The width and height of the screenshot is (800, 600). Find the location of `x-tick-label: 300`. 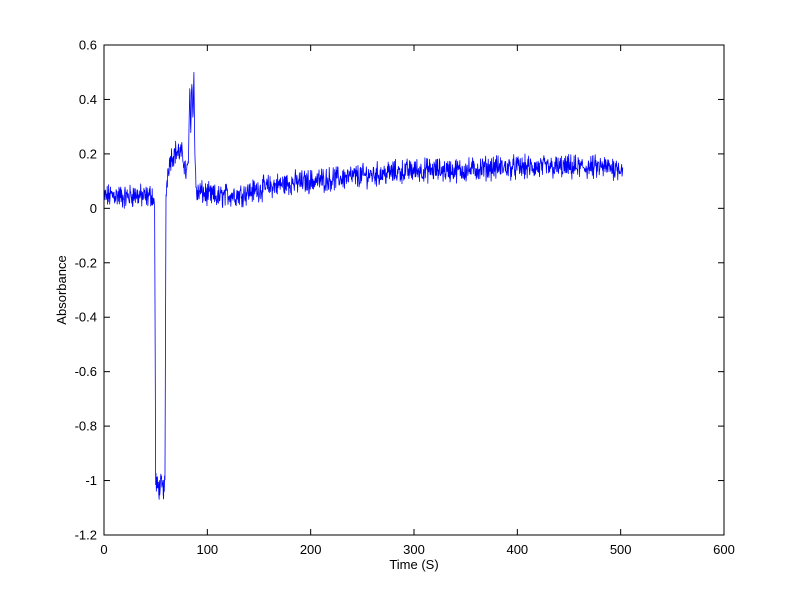

x-tick-label: 300 is located at coordinates (414, 549).